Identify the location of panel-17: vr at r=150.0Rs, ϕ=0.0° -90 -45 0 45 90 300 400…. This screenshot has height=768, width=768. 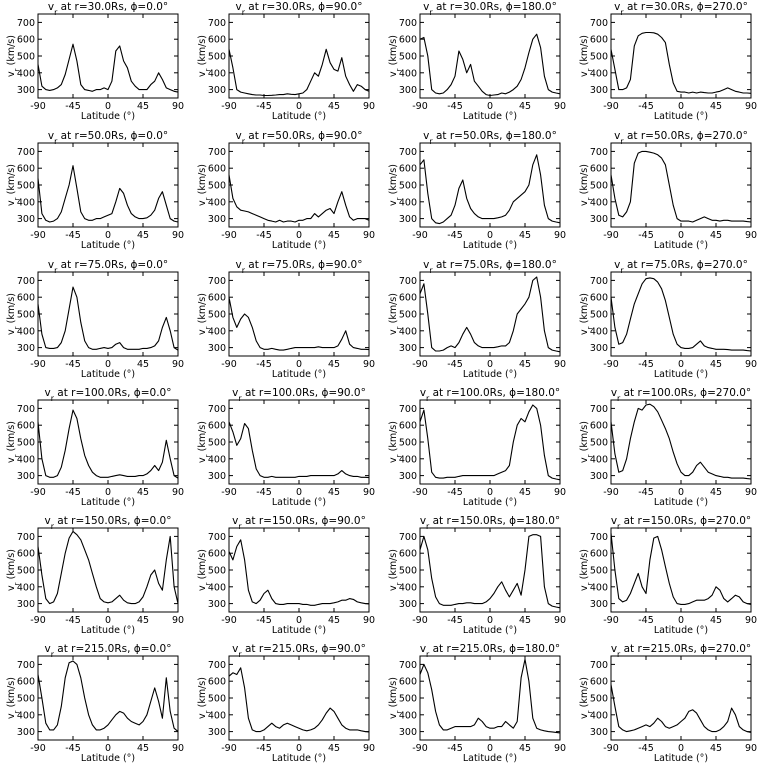
(95, 575).